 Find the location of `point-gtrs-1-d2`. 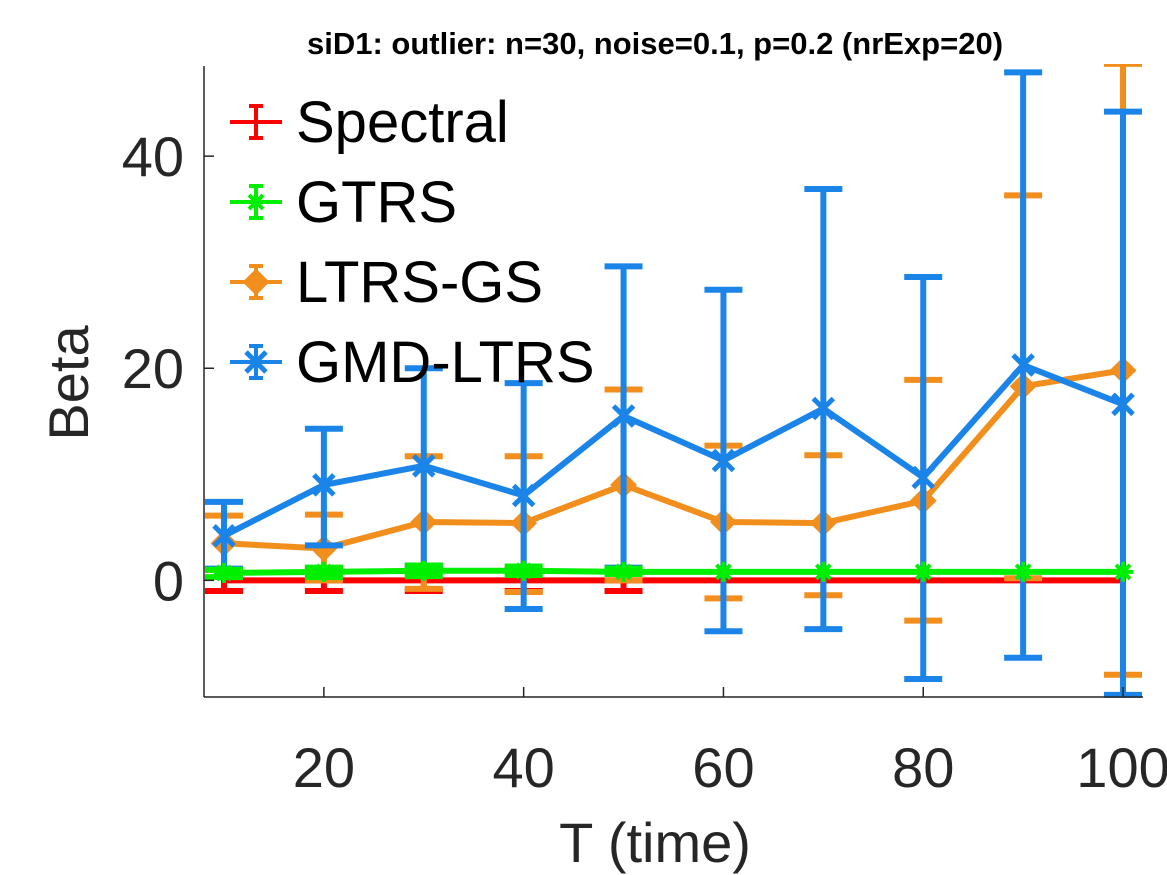

point-gtrs-1-d2 is located at coordinates (324, 572).